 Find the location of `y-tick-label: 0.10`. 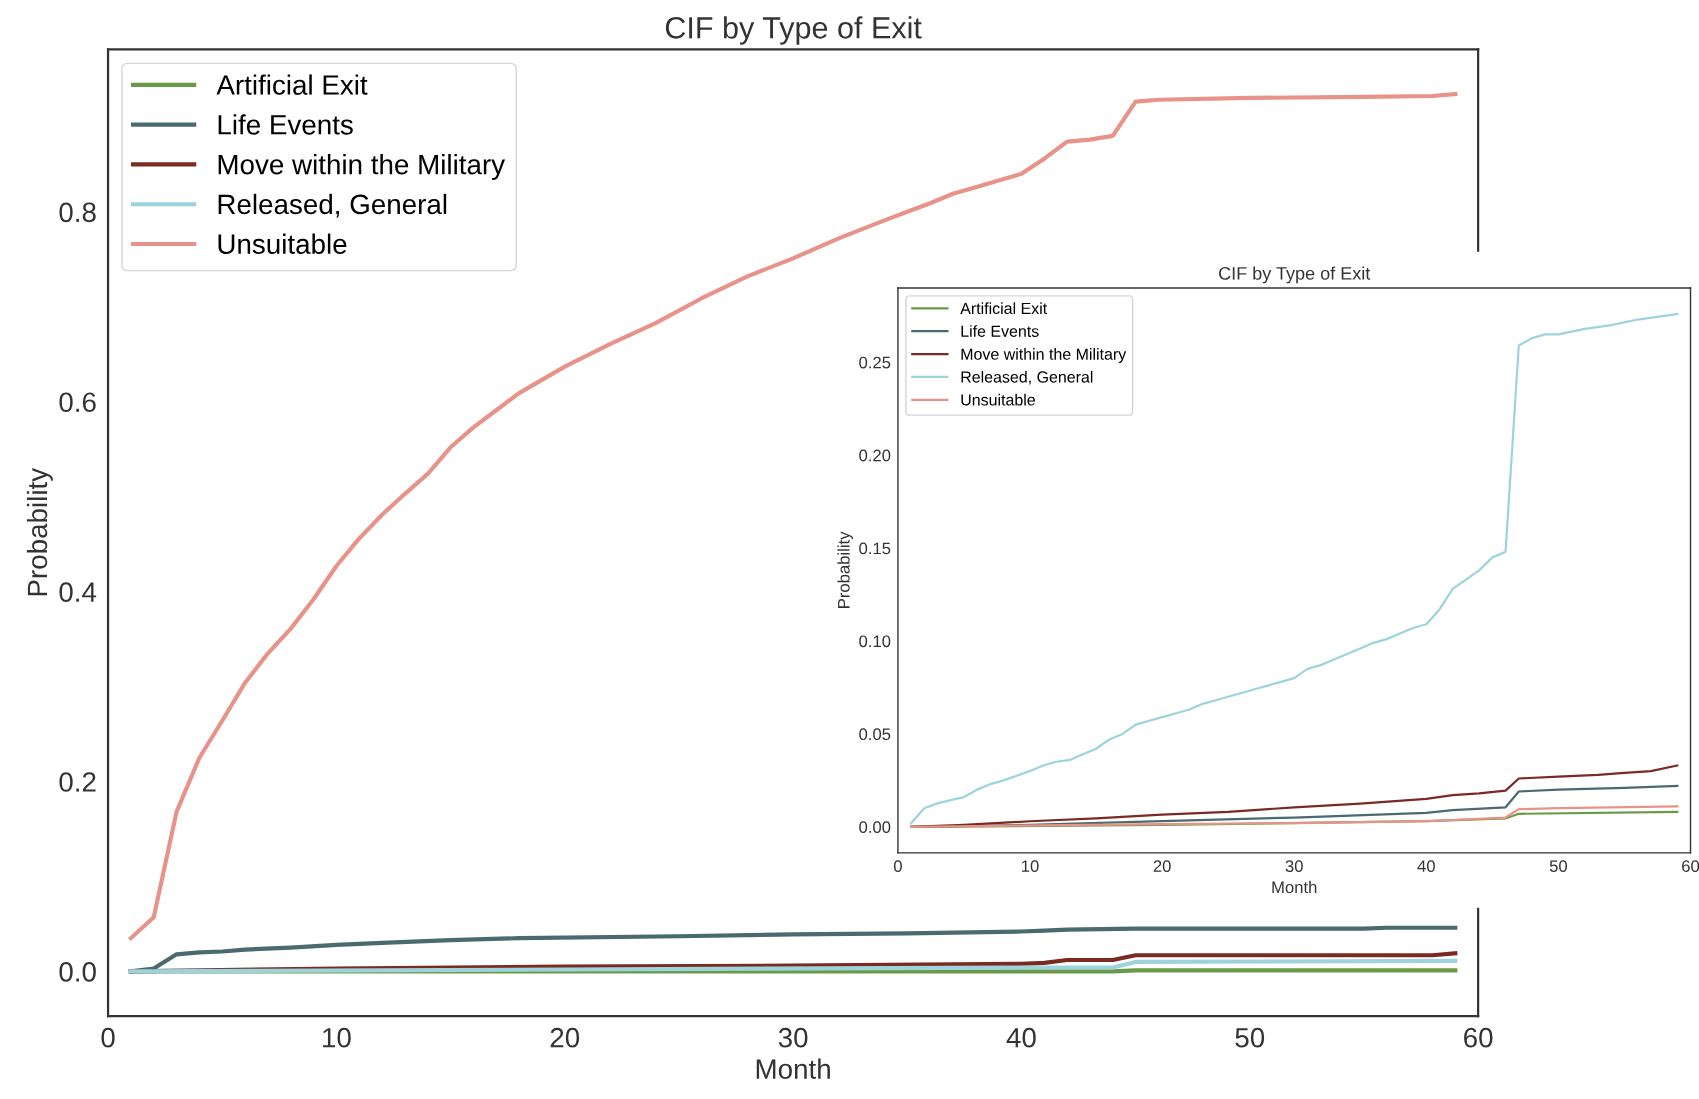

y-tick-label: 0.10 is located at coordinates (875, 641).